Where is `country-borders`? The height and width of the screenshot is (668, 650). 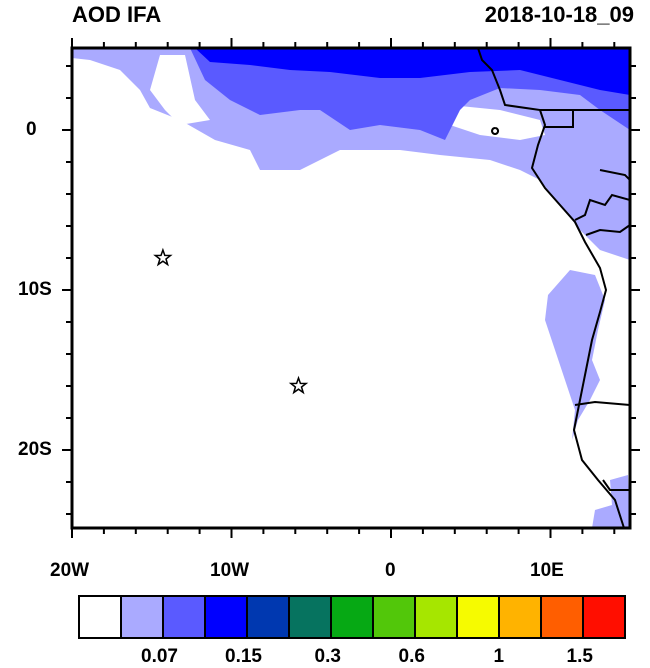 country-borders is located at coordinates (585, 300).